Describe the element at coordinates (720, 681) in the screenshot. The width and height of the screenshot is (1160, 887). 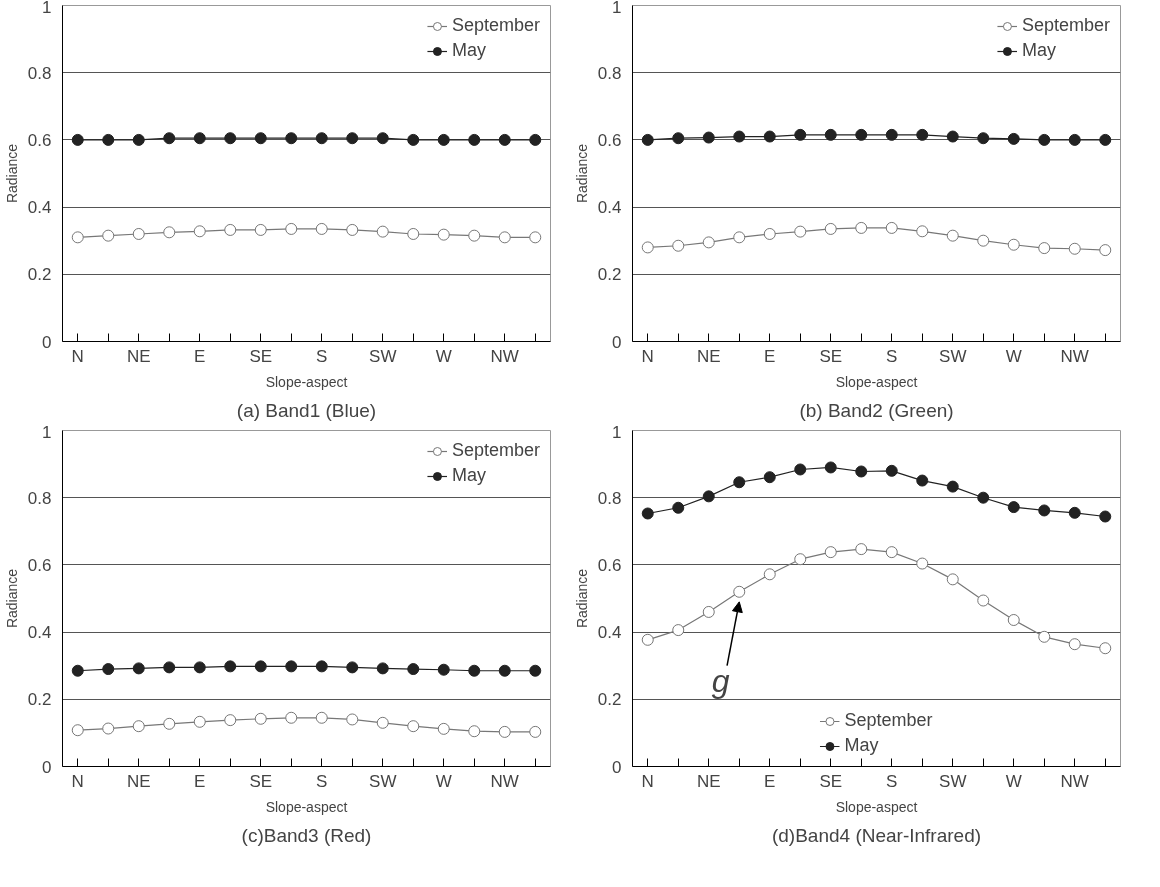
I see `annotation: g` at that location.